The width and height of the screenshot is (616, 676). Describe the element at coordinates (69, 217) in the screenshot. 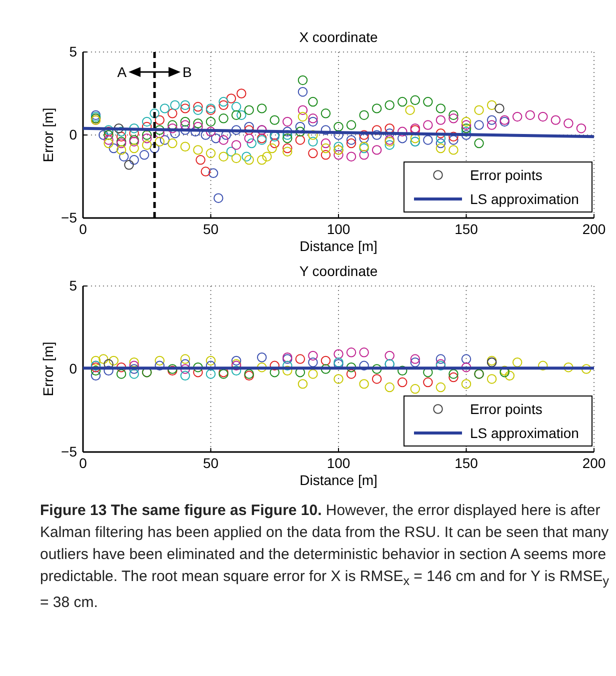

I see `y-tick-label: −5` at that location.